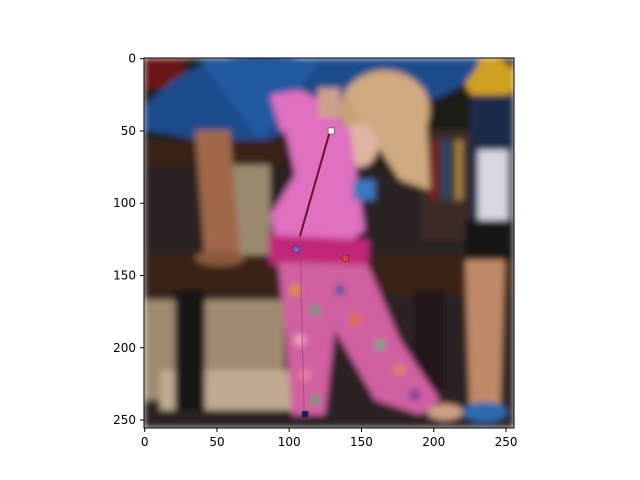 The height and width of the screenshot is (480, 640). Describe the element at coordinates (361, 442) in the screenshot. I see `x-tick-label: 150` at that location.